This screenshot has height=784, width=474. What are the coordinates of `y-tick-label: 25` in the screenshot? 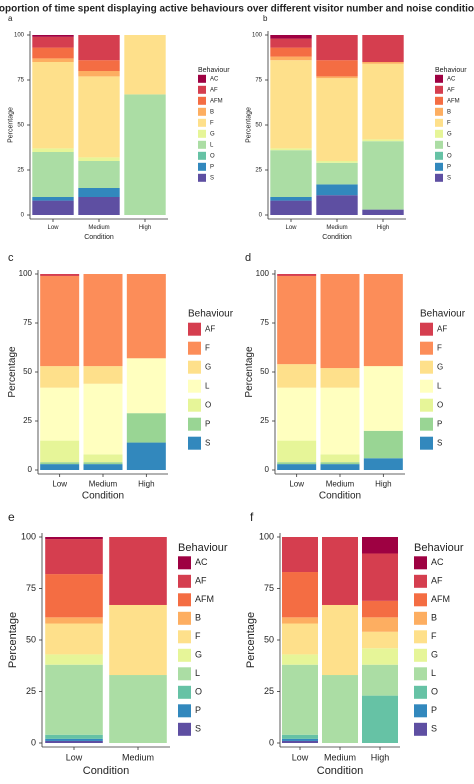 It's located at (20, 171).